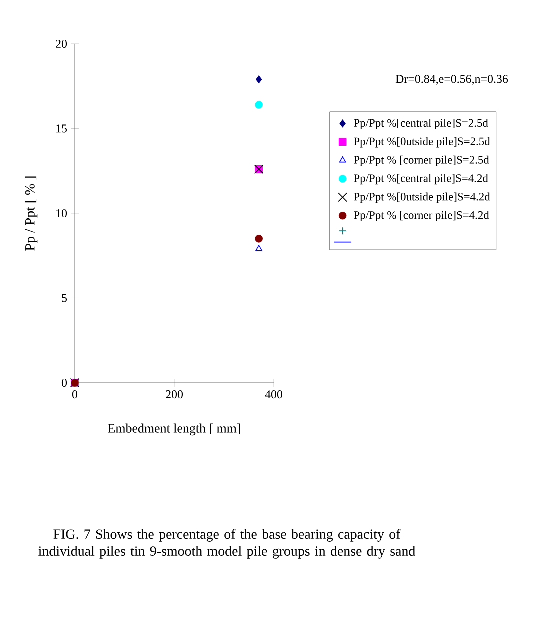 This screenshot has height=623, width=558. What do you see at coordinates (421, 179) in the screenshot?
I see `legend-label: Pp/Ppt %[central pile]S=4.2d` at bounding box center [421, 179].